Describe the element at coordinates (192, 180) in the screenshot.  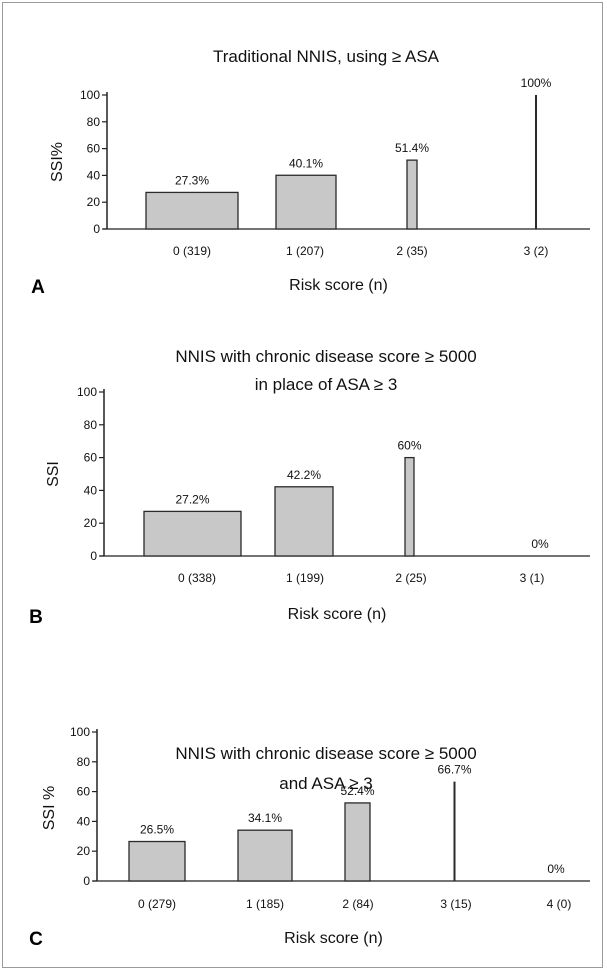
I see `panel-a-value-label-0: 27.3%` at that location.